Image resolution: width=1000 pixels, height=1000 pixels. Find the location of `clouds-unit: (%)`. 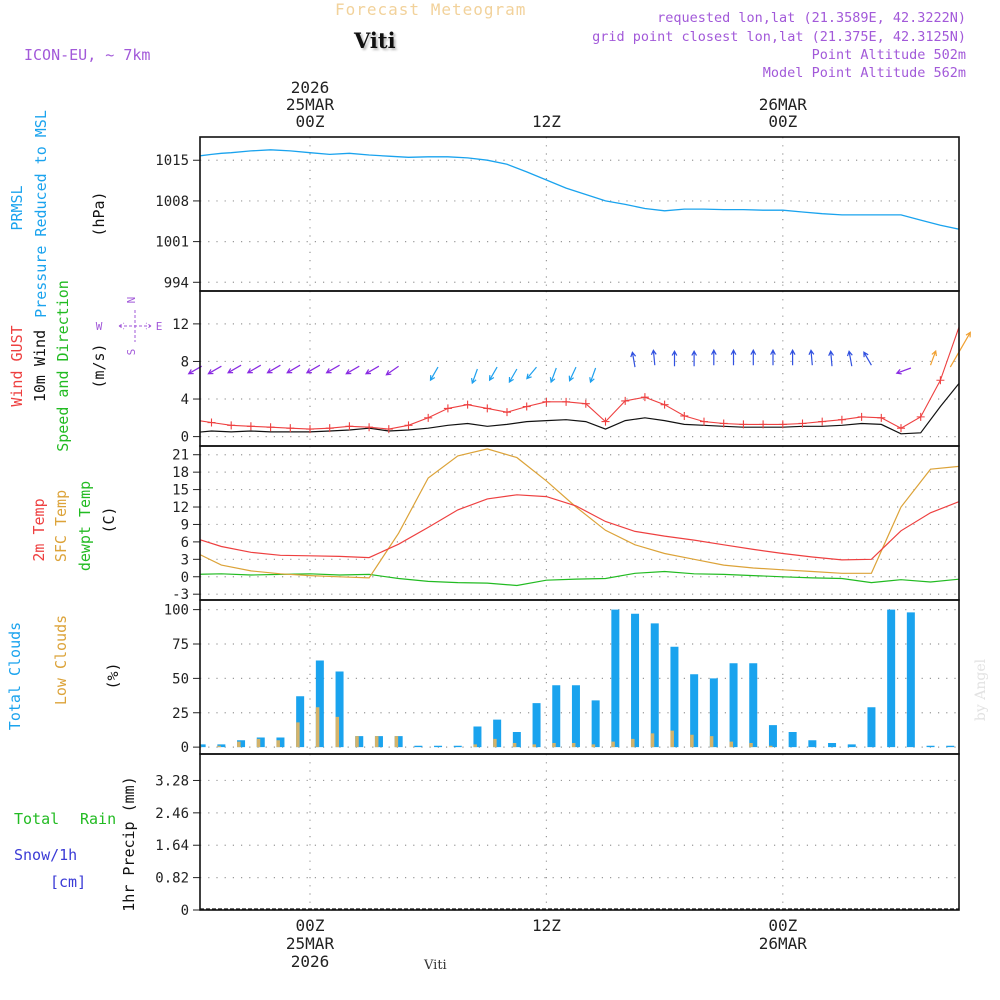

clouds-unit: (%) is located at coordinates (113, 675).